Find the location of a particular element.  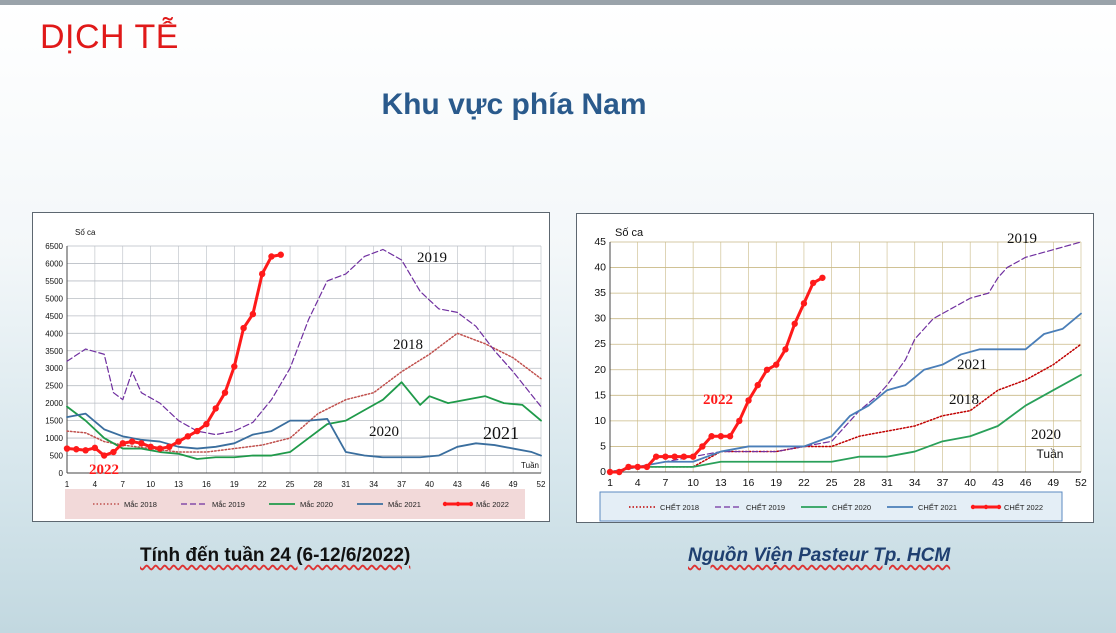

deaths-label-2018: 2018 is located at coordinates (964, 400).